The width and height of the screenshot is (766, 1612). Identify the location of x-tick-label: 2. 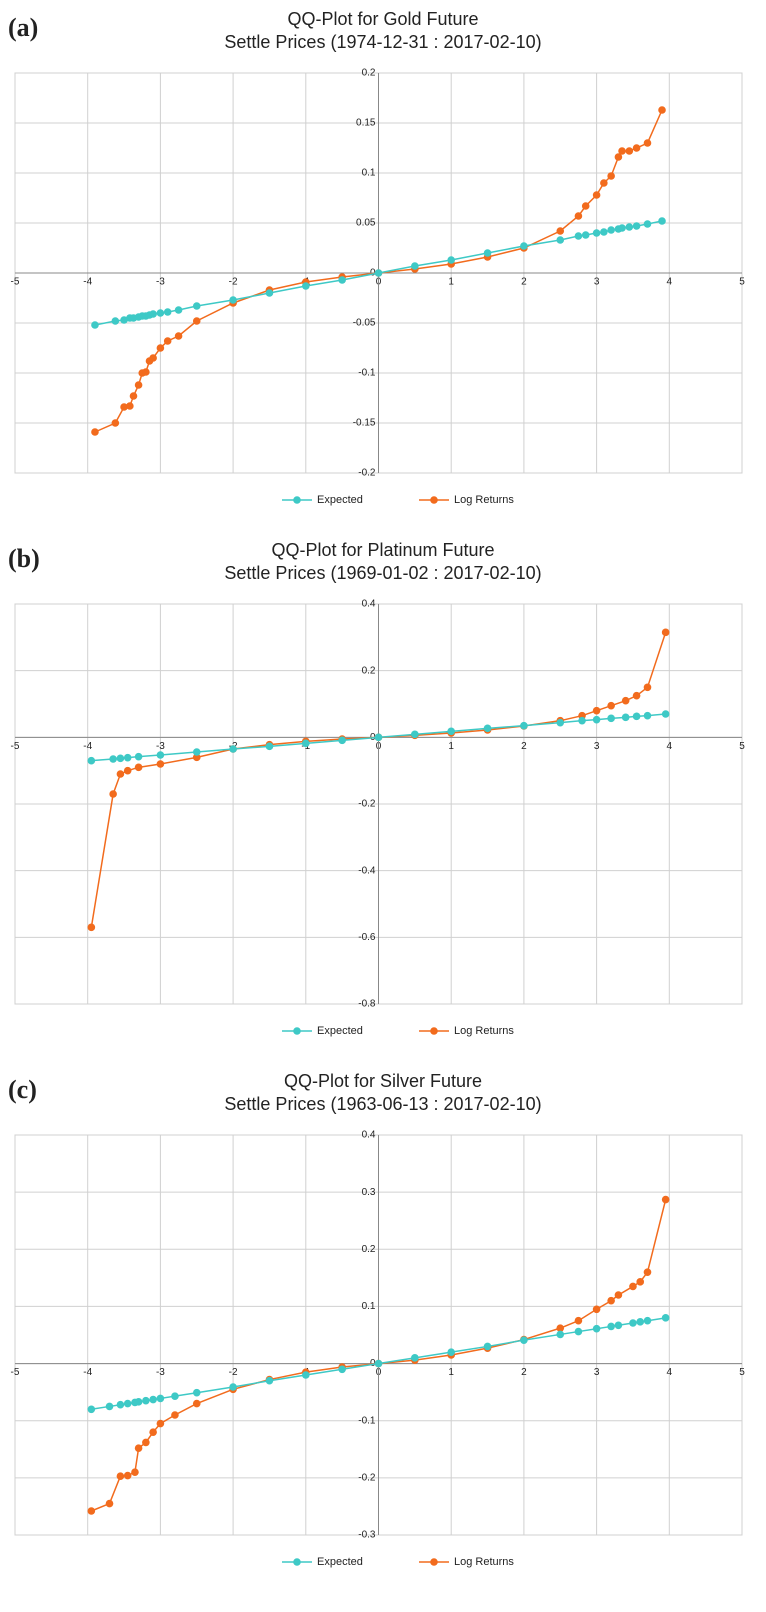
(524, 1372).